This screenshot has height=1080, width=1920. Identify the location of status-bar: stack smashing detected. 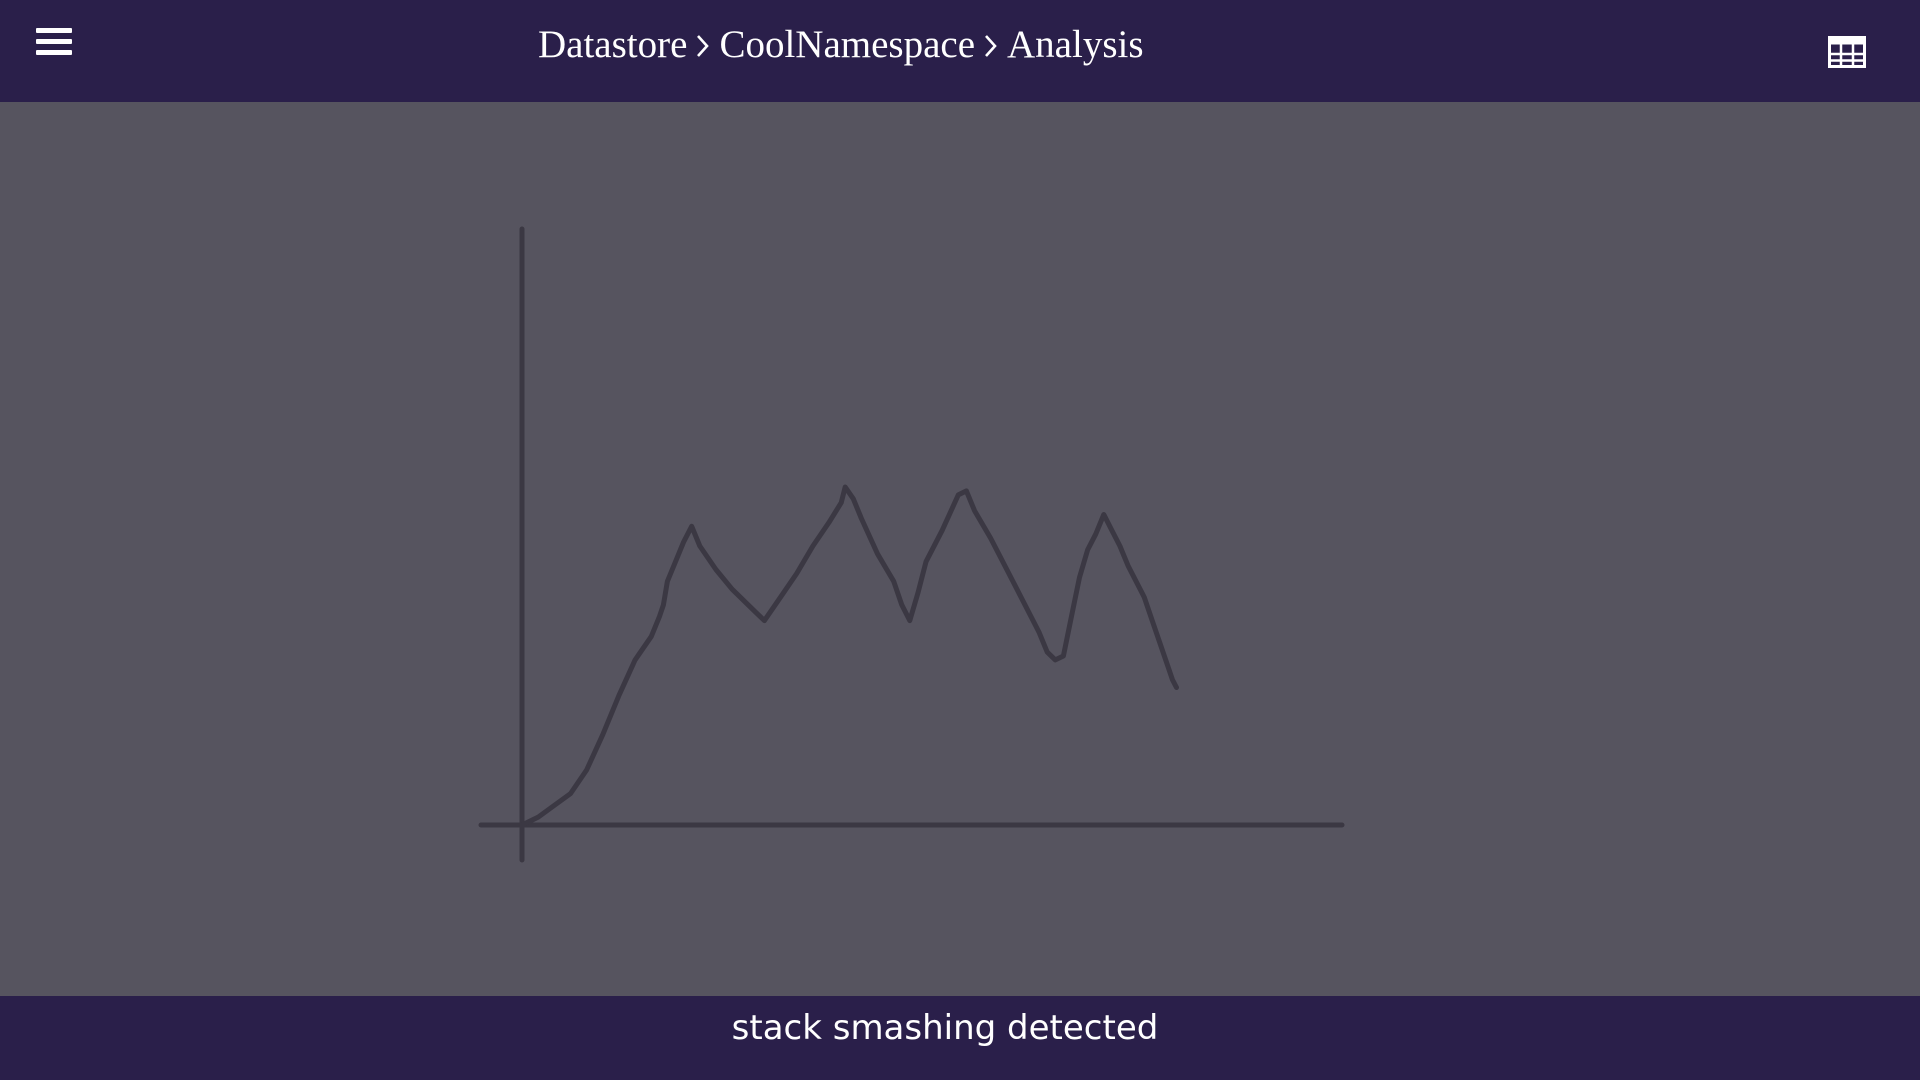
(960, 1038).